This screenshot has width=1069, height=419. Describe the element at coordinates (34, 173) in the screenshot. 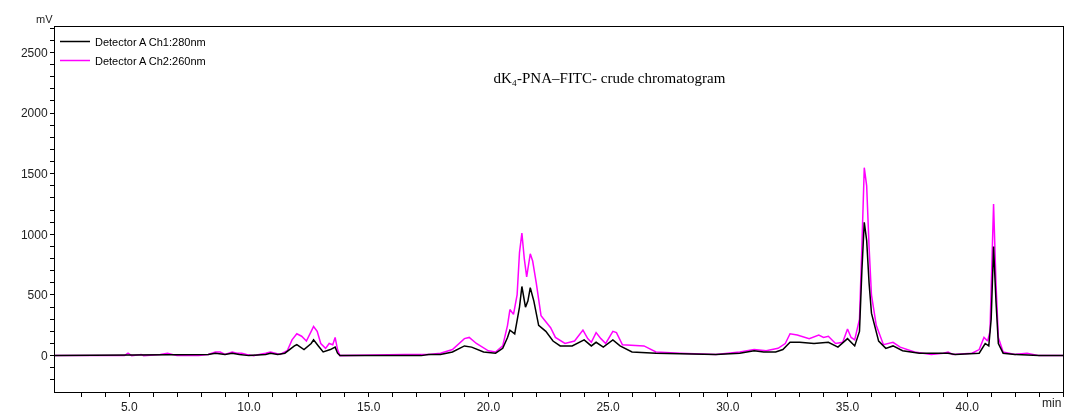

I see `y-tick-label: 1500` at that location.